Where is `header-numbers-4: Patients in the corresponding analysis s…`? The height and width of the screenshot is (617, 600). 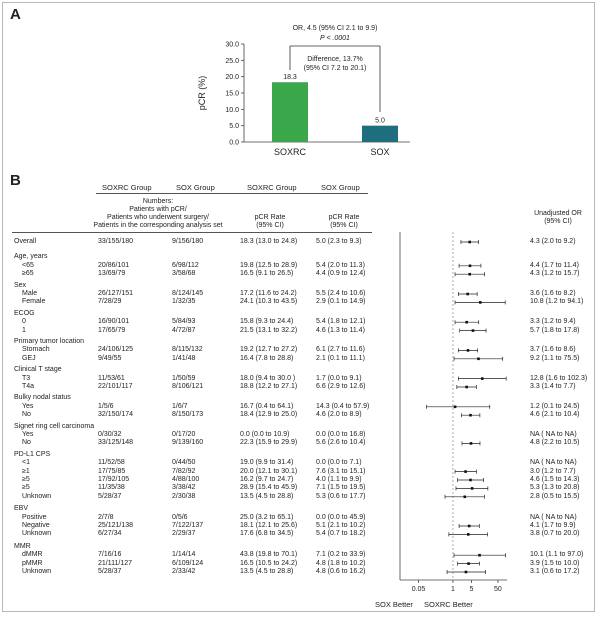 header-numbers-4: Patients in the corresponding analysis s… is located at coordinates (158, 225).